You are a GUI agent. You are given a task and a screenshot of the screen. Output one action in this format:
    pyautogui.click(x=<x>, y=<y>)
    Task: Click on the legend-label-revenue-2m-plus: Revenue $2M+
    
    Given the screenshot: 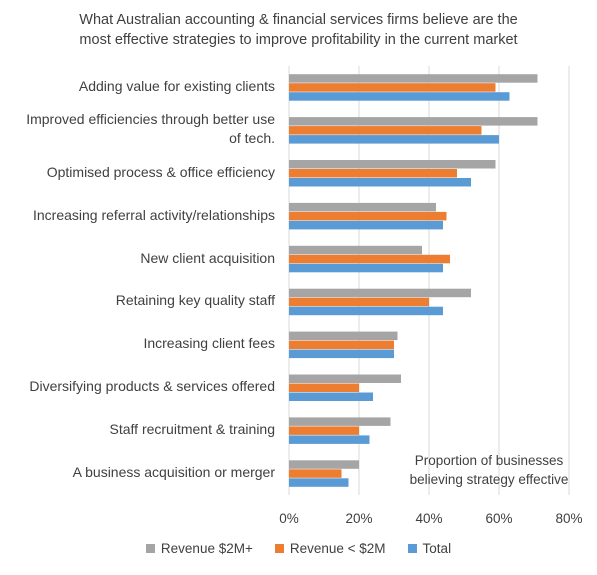 What is the action you would take?
    pyautogui.click(x=206, y=548)
    